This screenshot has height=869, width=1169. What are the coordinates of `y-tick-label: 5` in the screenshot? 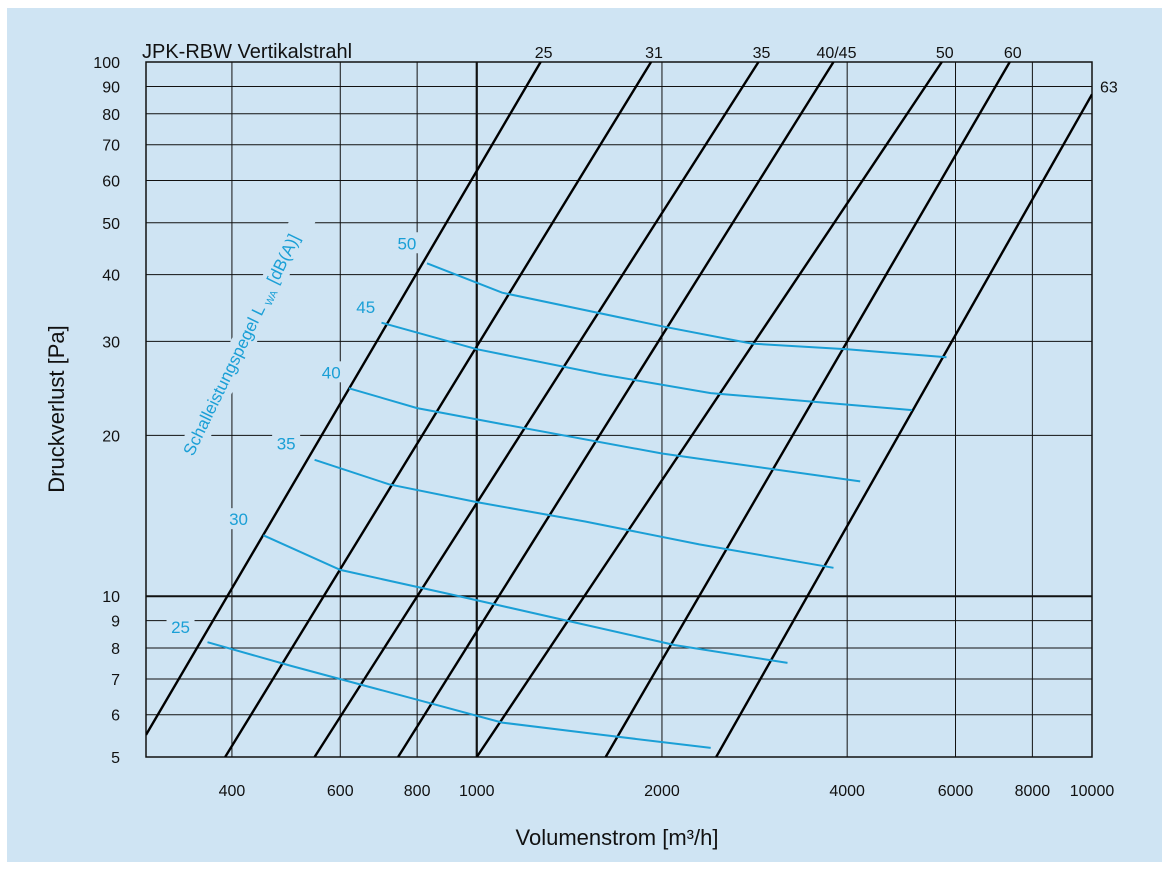 It's located at (115, 758).